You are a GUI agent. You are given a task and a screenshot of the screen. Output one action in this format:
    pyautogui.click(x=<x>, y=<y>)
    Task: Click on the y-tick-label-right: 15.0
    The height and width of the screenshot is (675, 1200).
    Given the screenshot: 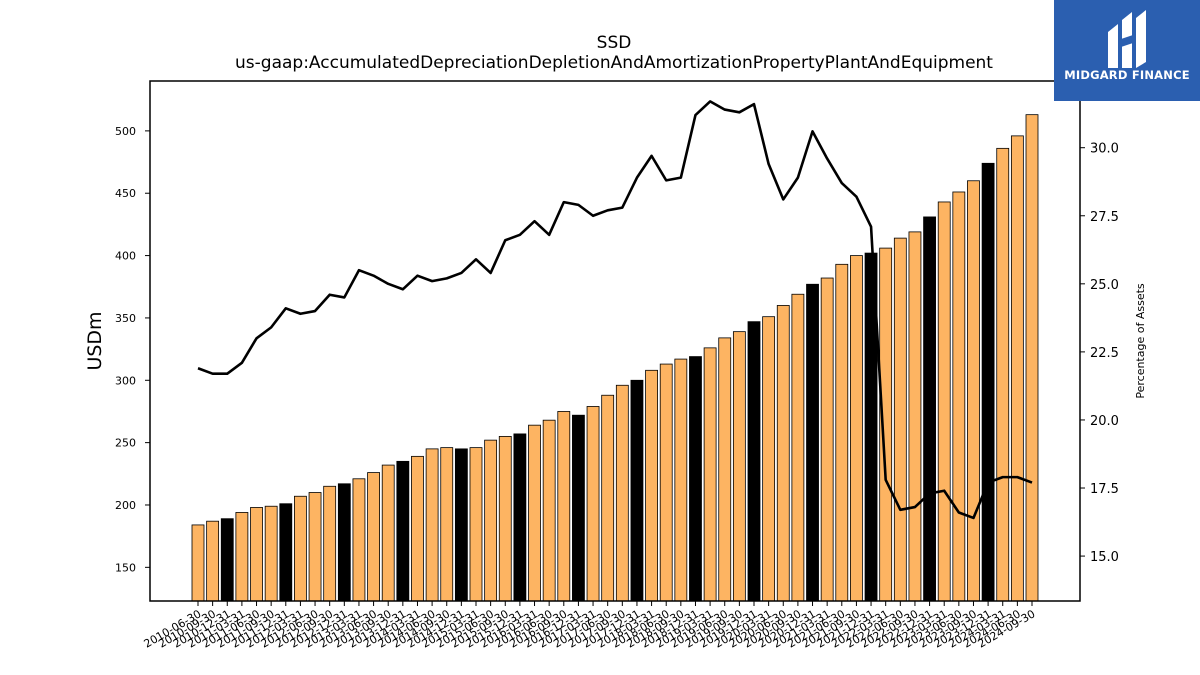 What is the action you would take?
    pyautogui.click(x=1104, y=557)
    